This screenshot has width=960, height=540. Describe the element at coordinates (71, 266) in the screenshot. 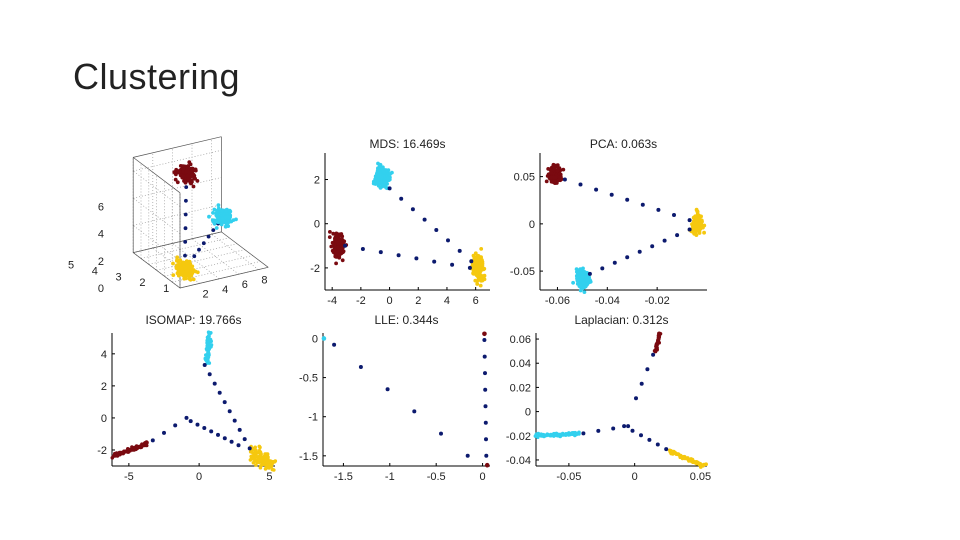

I see `y-tick-label: 5` at that location.